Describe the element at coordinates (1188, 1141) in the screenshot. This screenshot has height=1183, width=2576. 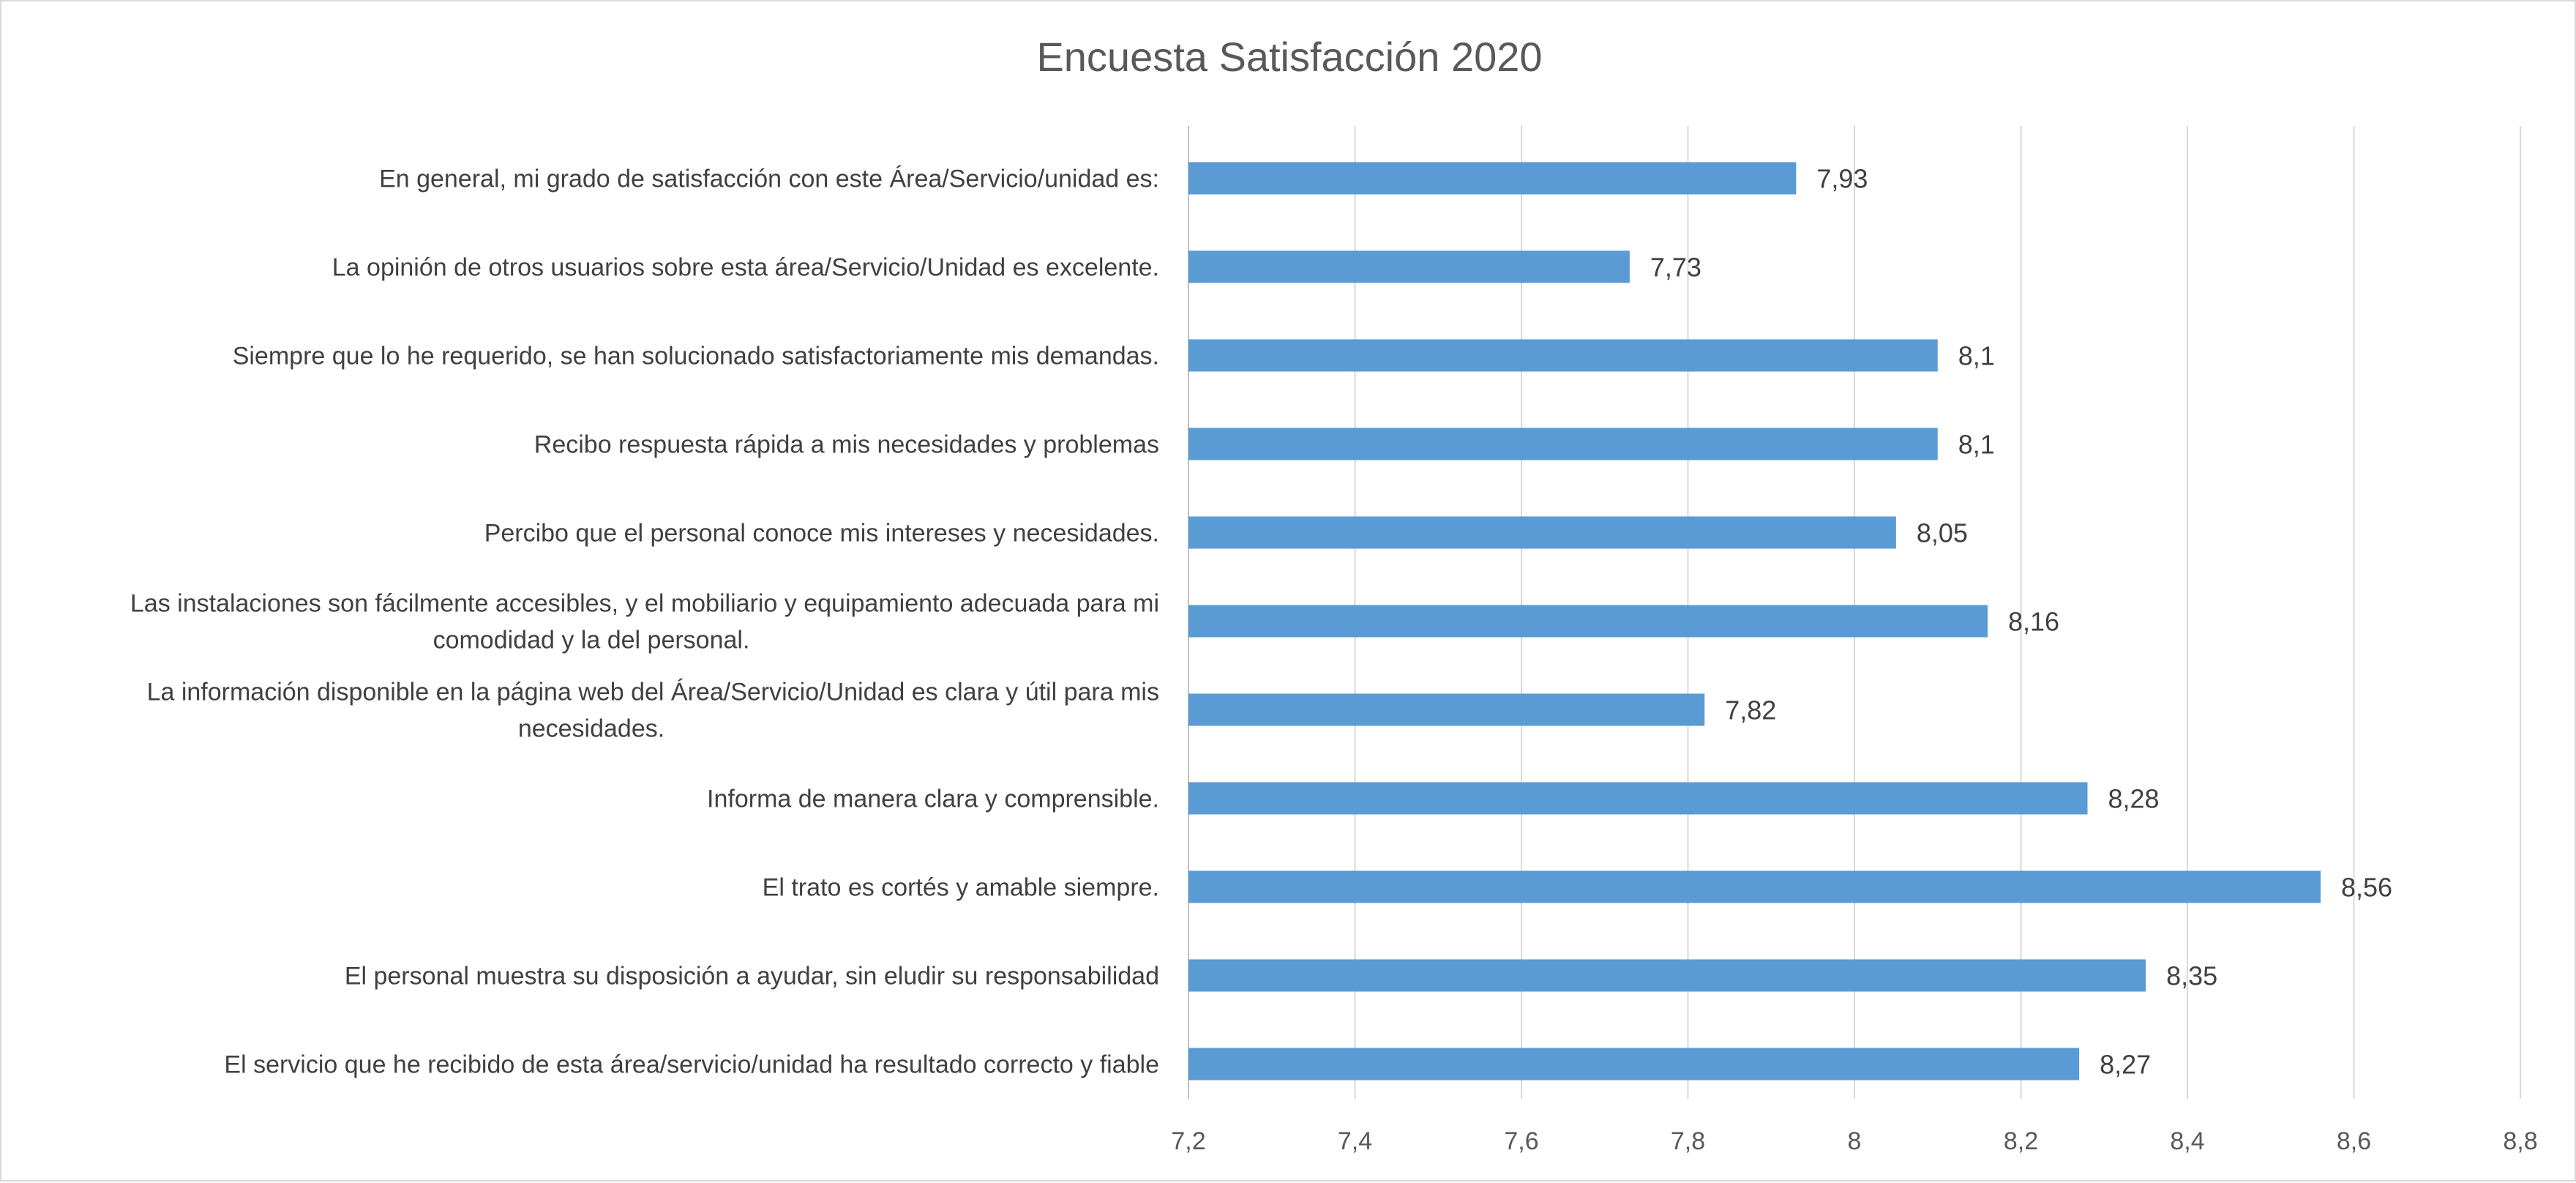
I see `x-tick-label: 7,2` at that location.